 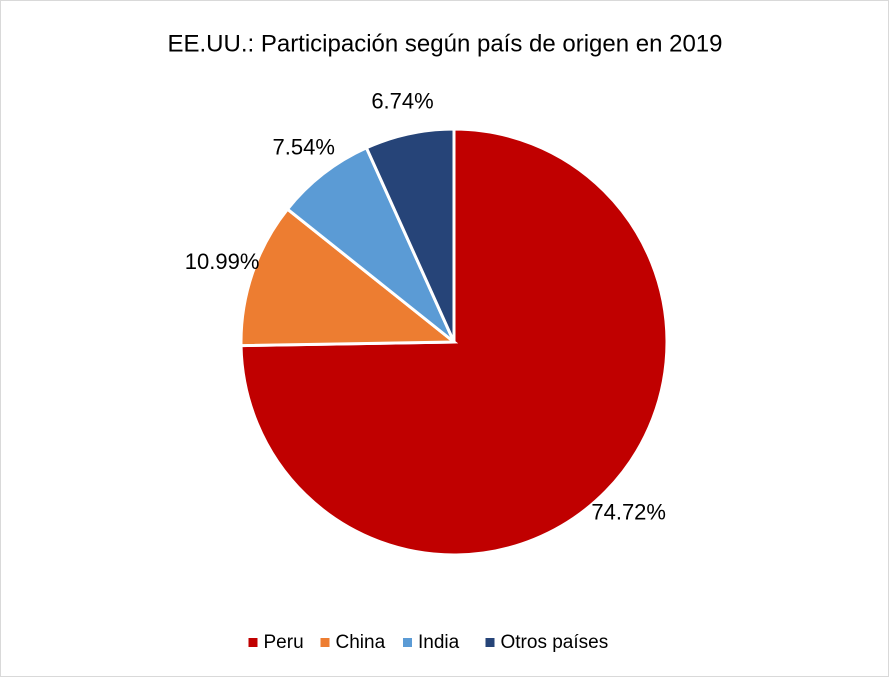 What do you see at coordinates (628, 512) in the screenshot?
I see `data-label: 74.72%` at bounding box center [628, 512].